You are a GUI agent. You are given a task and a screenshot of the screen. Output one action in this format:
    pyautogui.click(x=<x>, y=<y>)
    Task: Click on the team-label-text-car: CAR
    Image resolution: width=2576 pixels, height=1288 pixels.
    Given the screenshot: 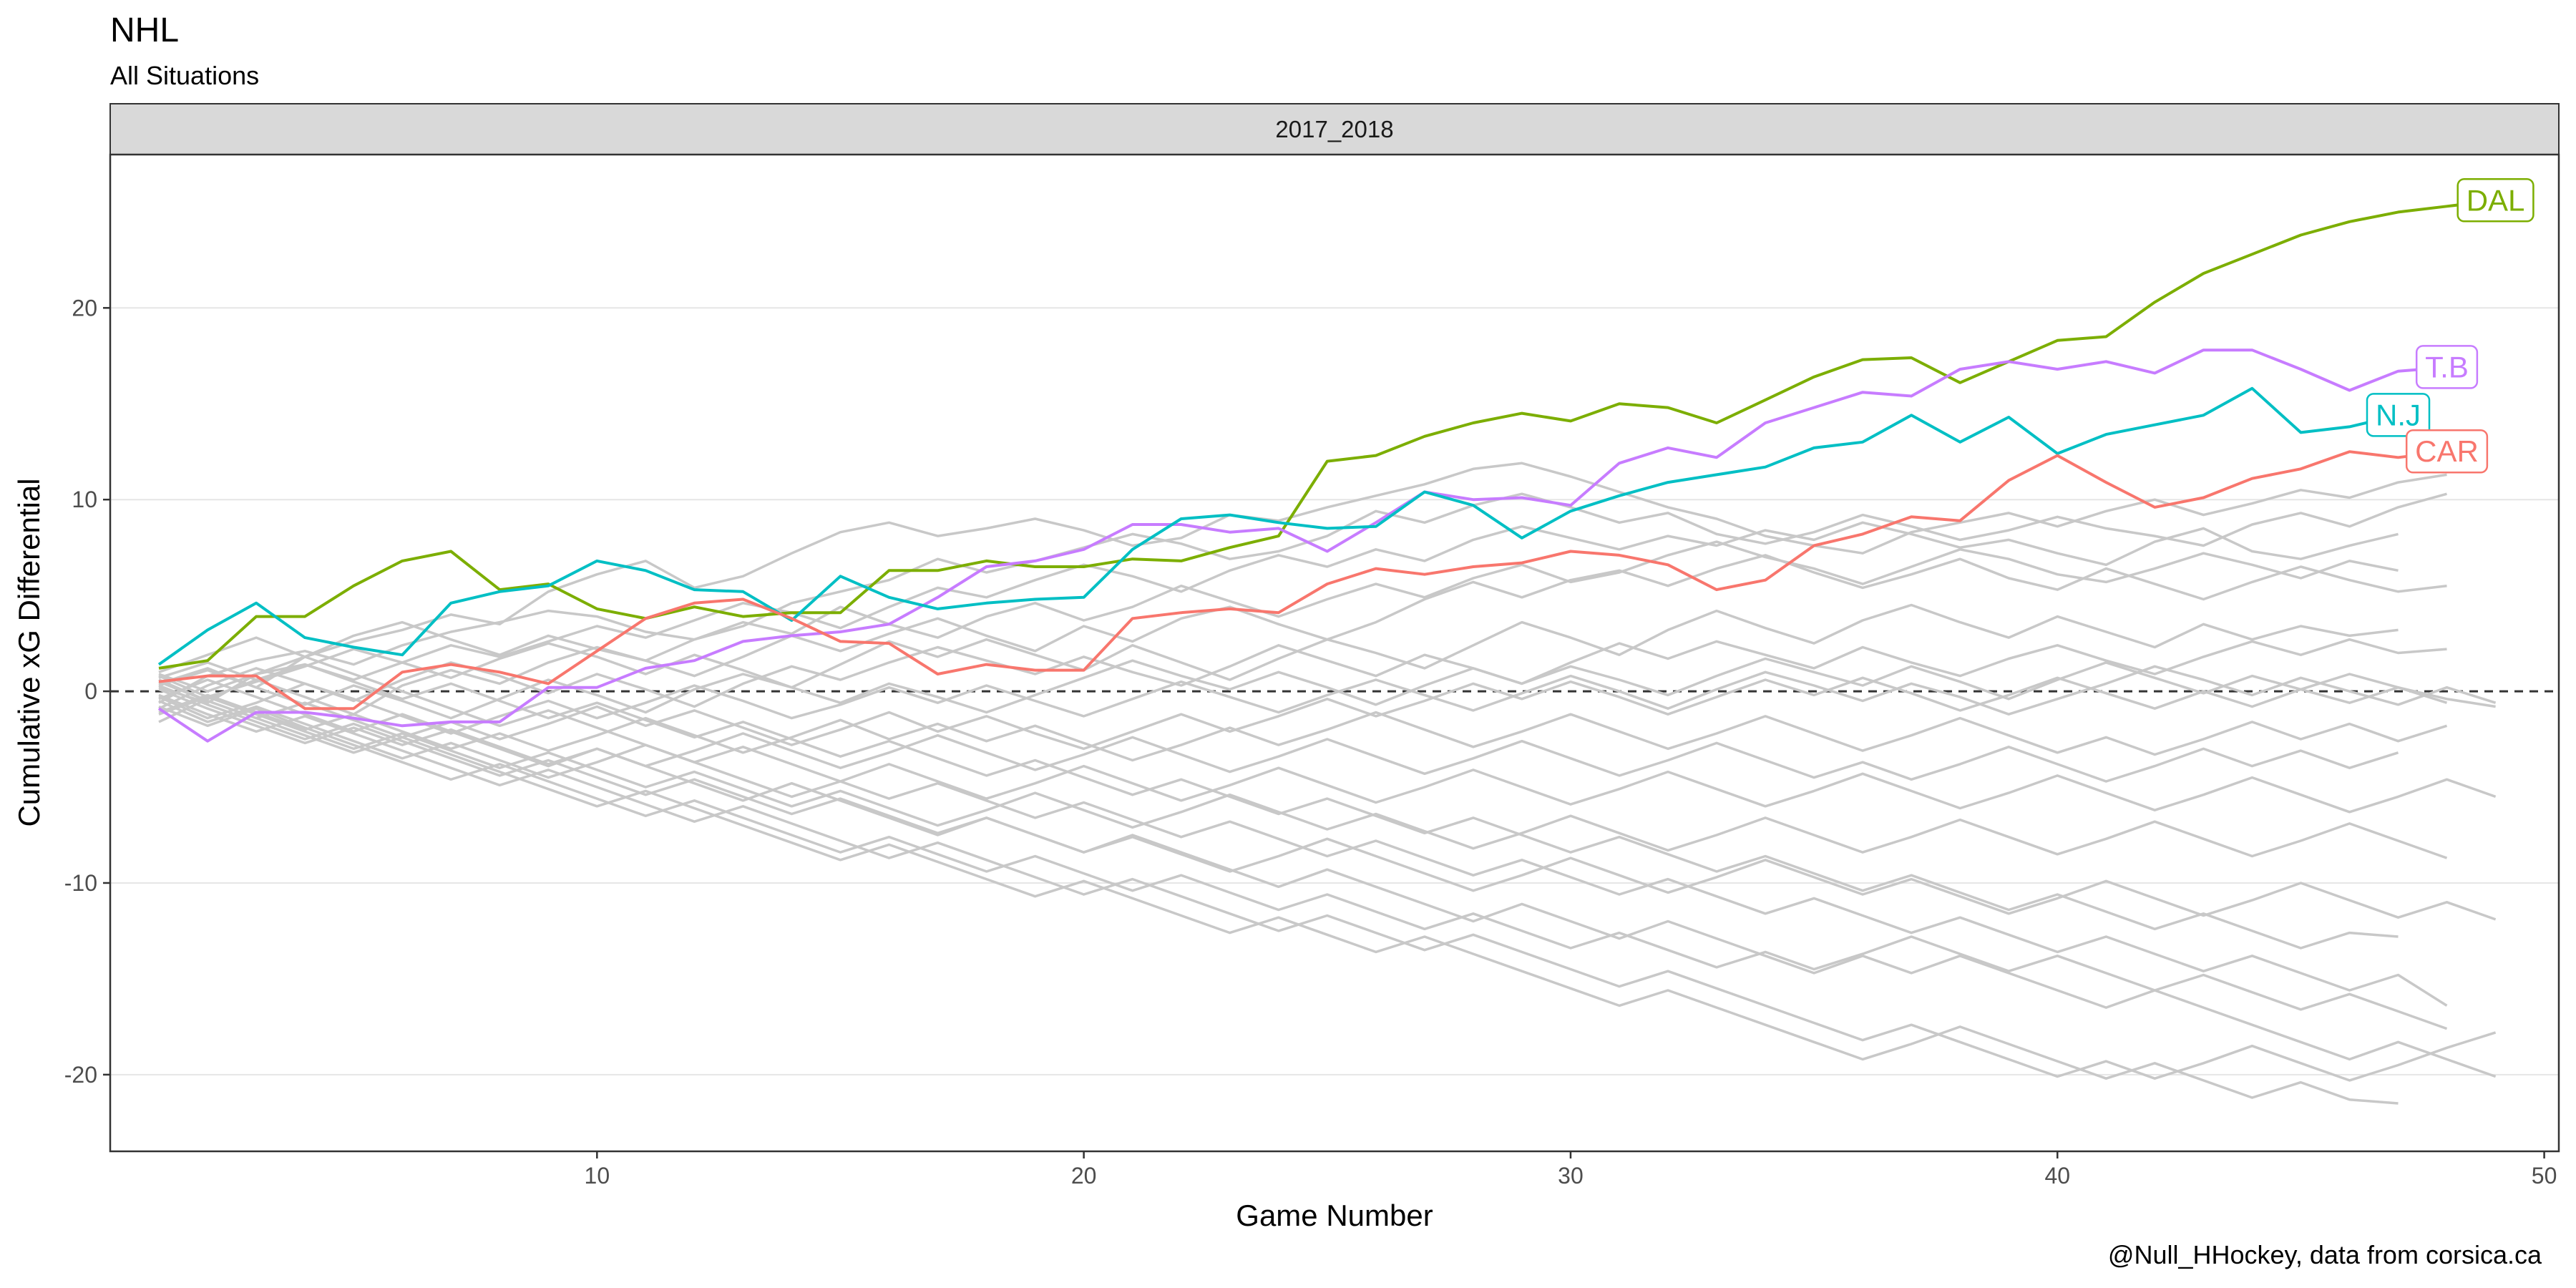 What is the action you would take?
    pyautogui.click(x=2447, y=451)
    